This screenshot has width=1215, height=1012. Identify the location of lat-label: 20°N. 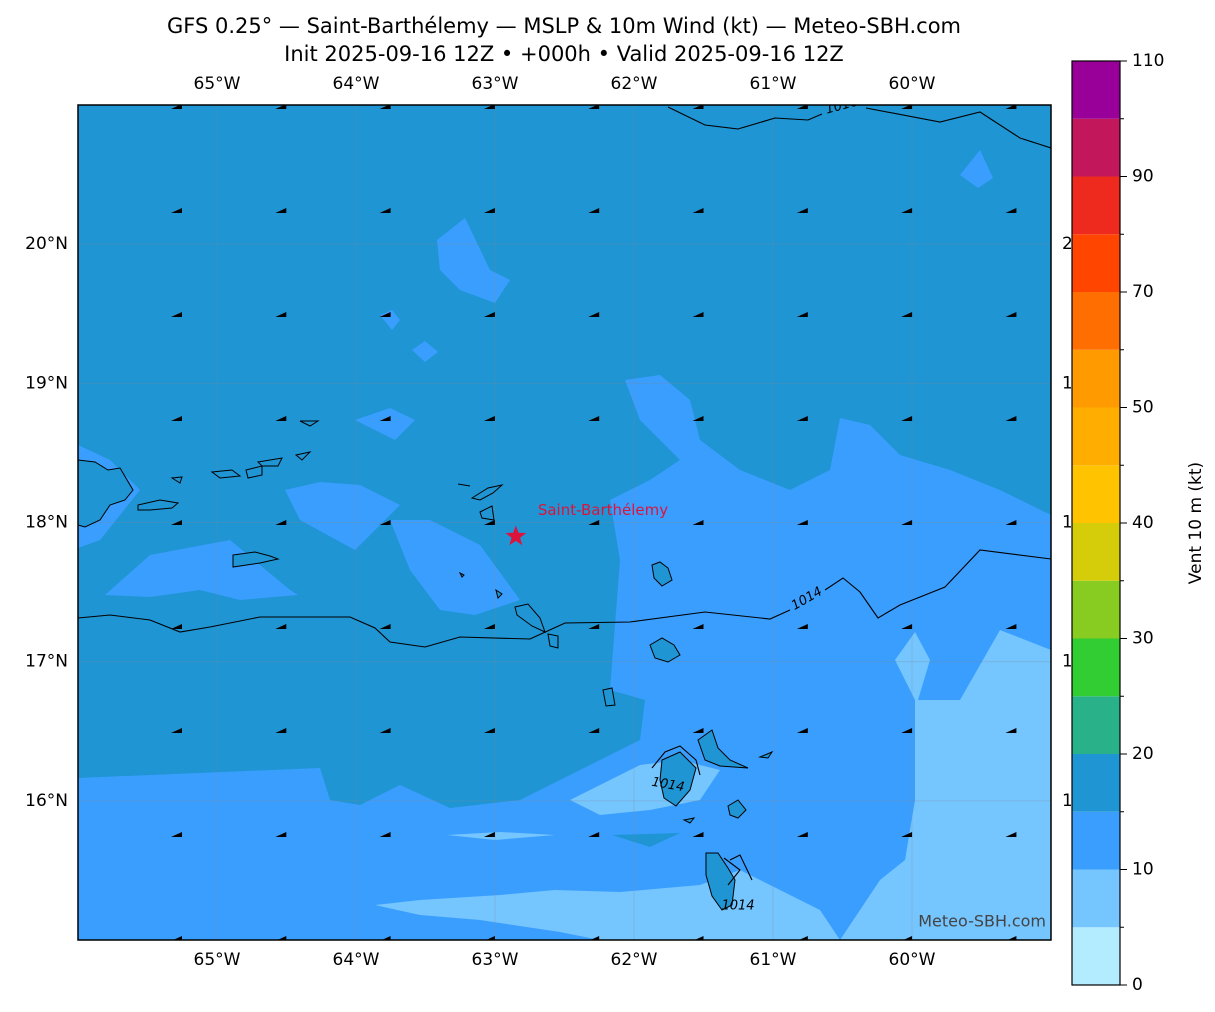
(46, 244).